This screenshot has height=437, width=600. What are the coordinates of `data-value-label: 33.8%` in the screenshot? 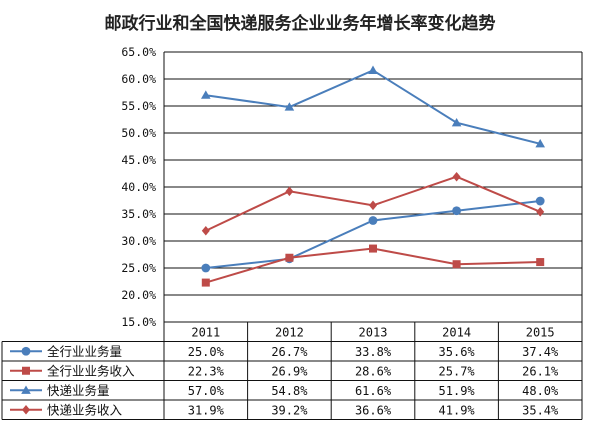 It's located at (373, 352).